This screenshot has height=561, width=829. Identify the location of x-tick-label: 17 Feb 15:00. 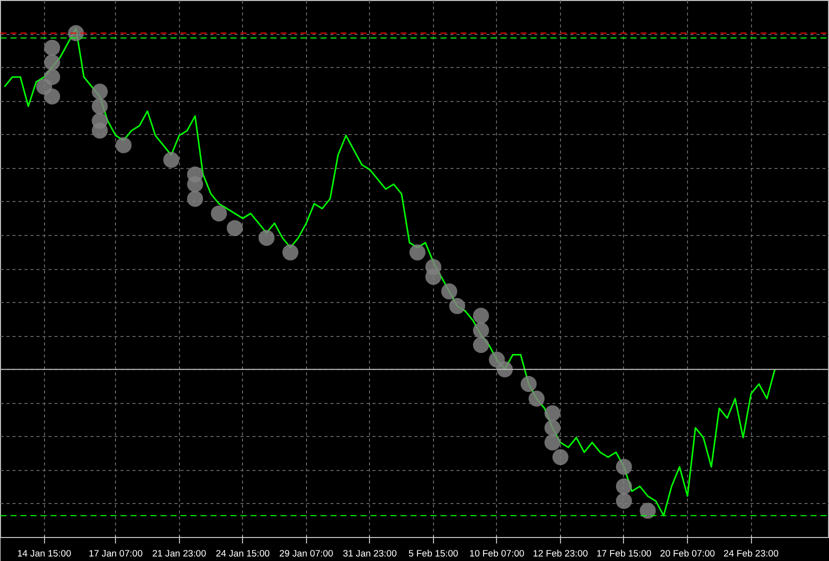
(624, 553).